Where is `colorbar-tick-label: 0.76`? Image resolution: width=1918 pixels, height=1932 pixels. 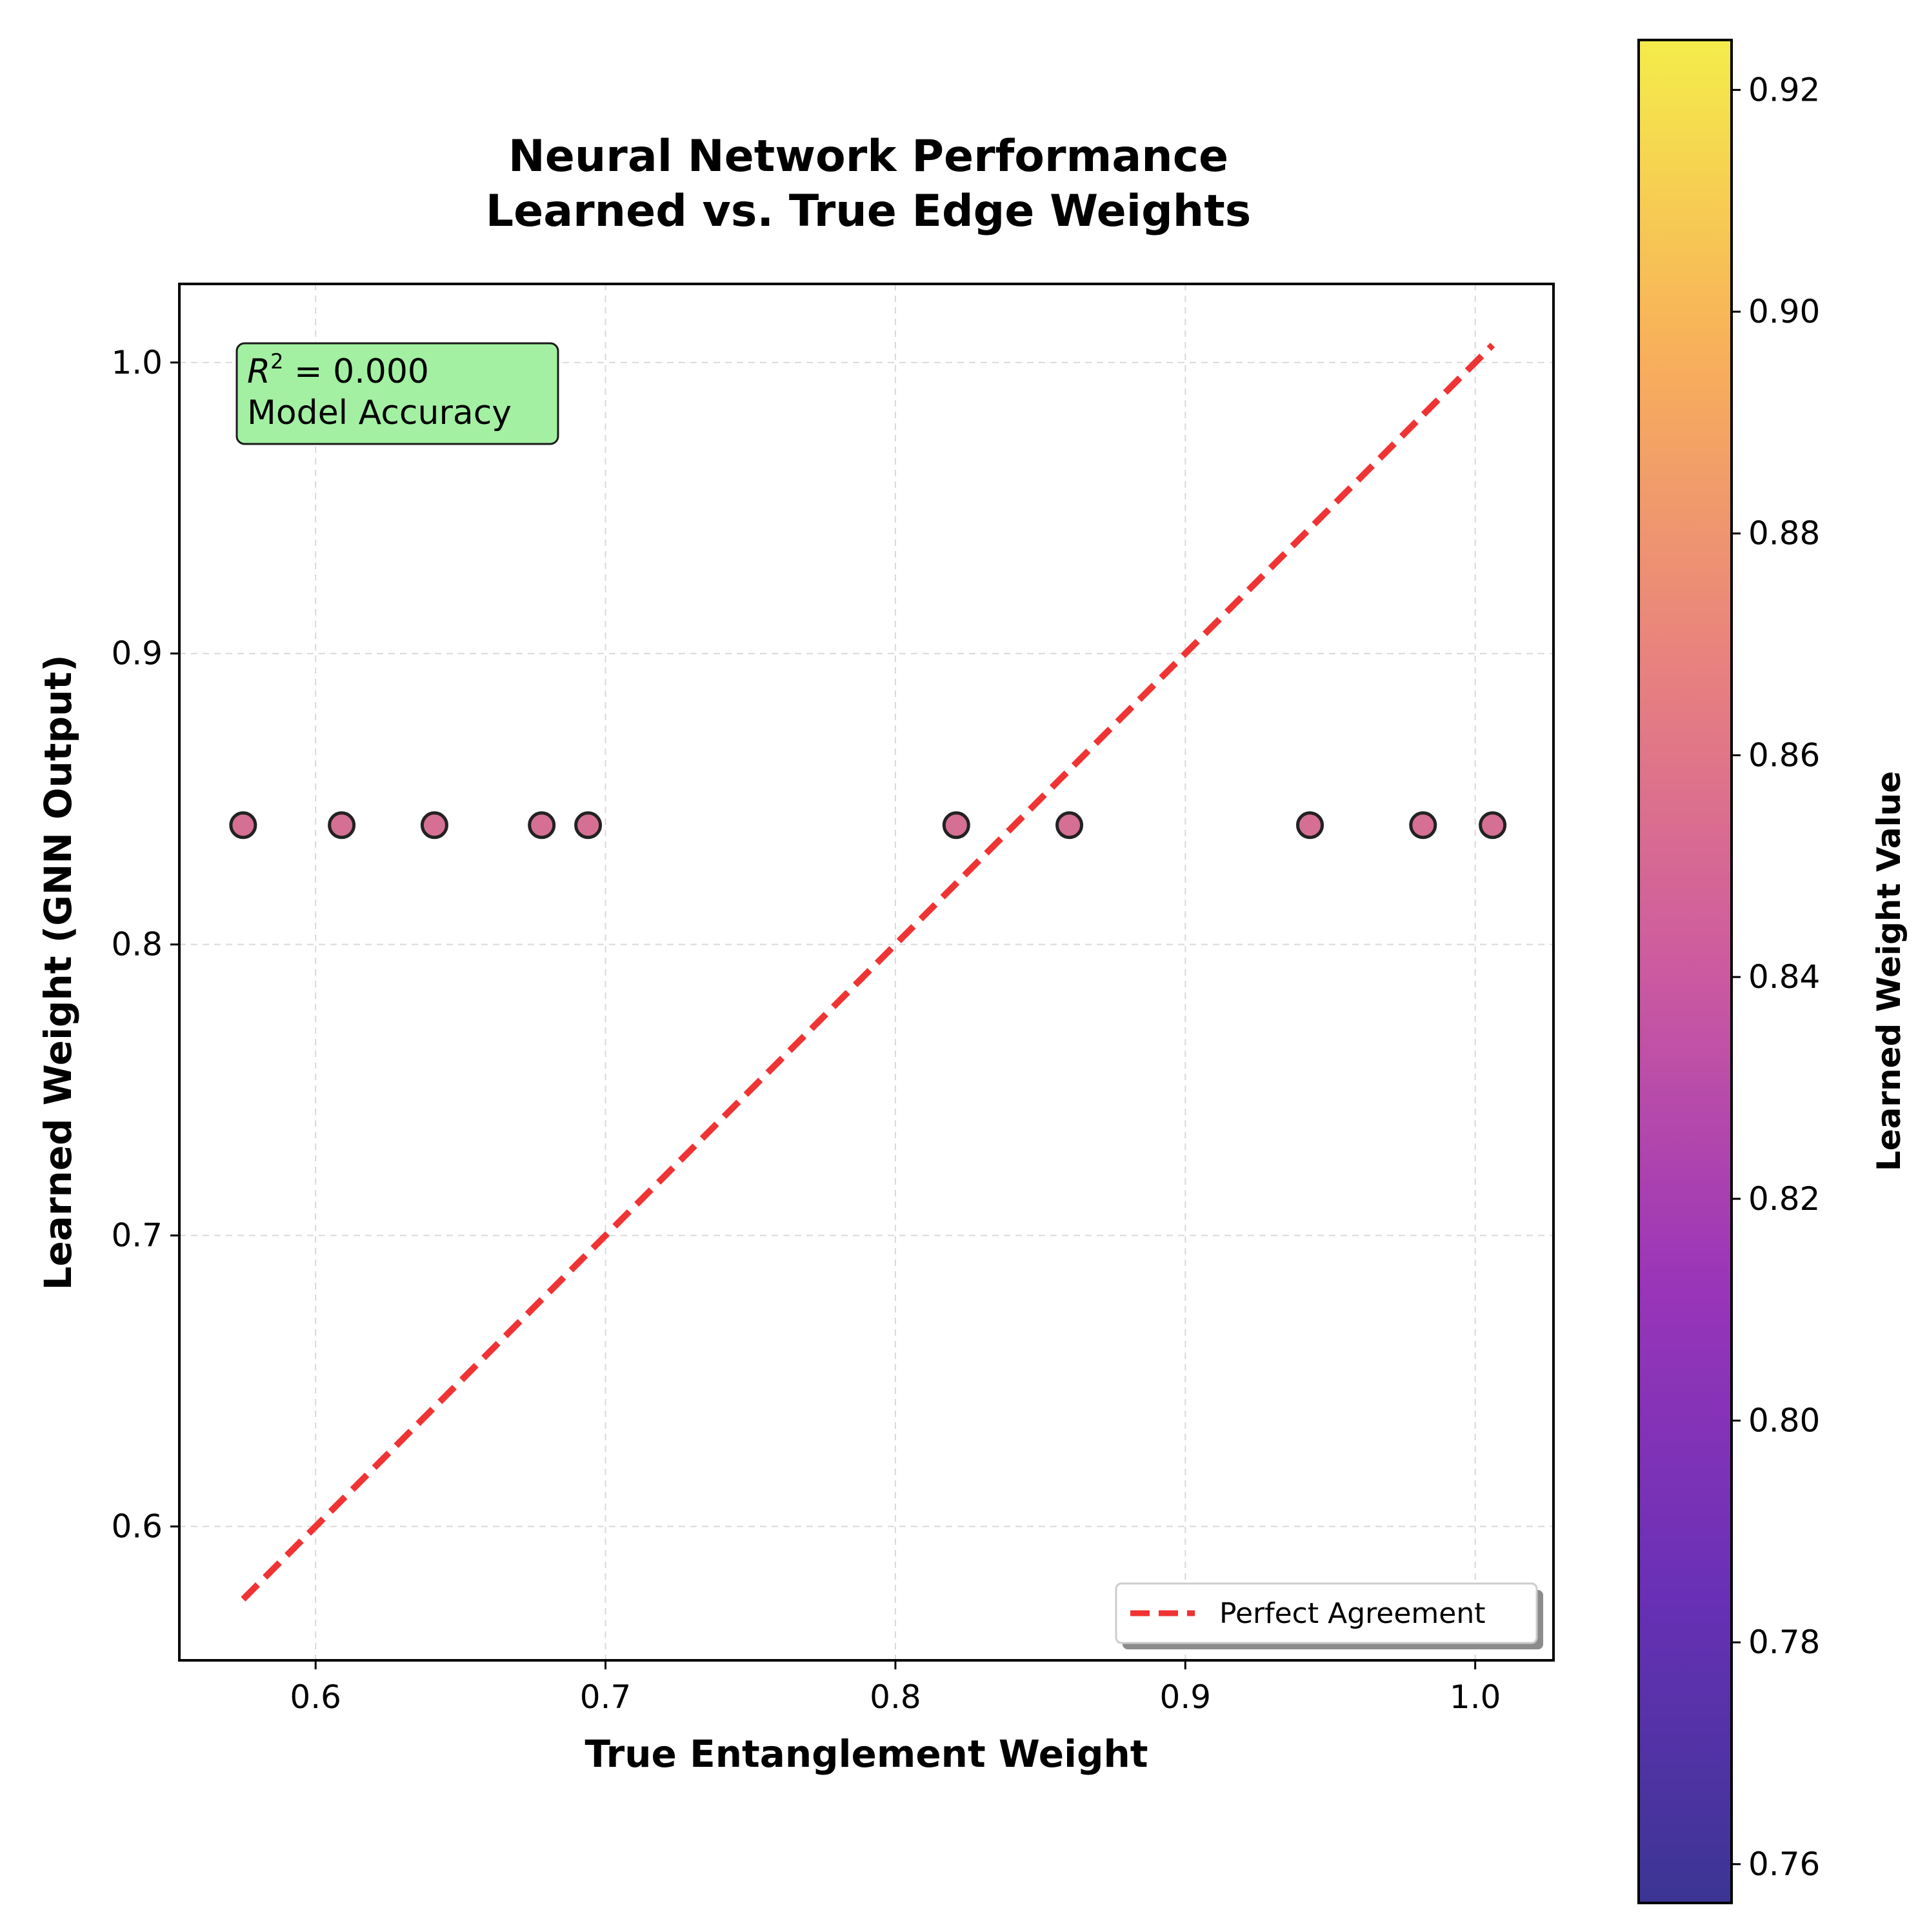 colorbar-tick-label: 0.76 is located at coordinates (1784, 1865).